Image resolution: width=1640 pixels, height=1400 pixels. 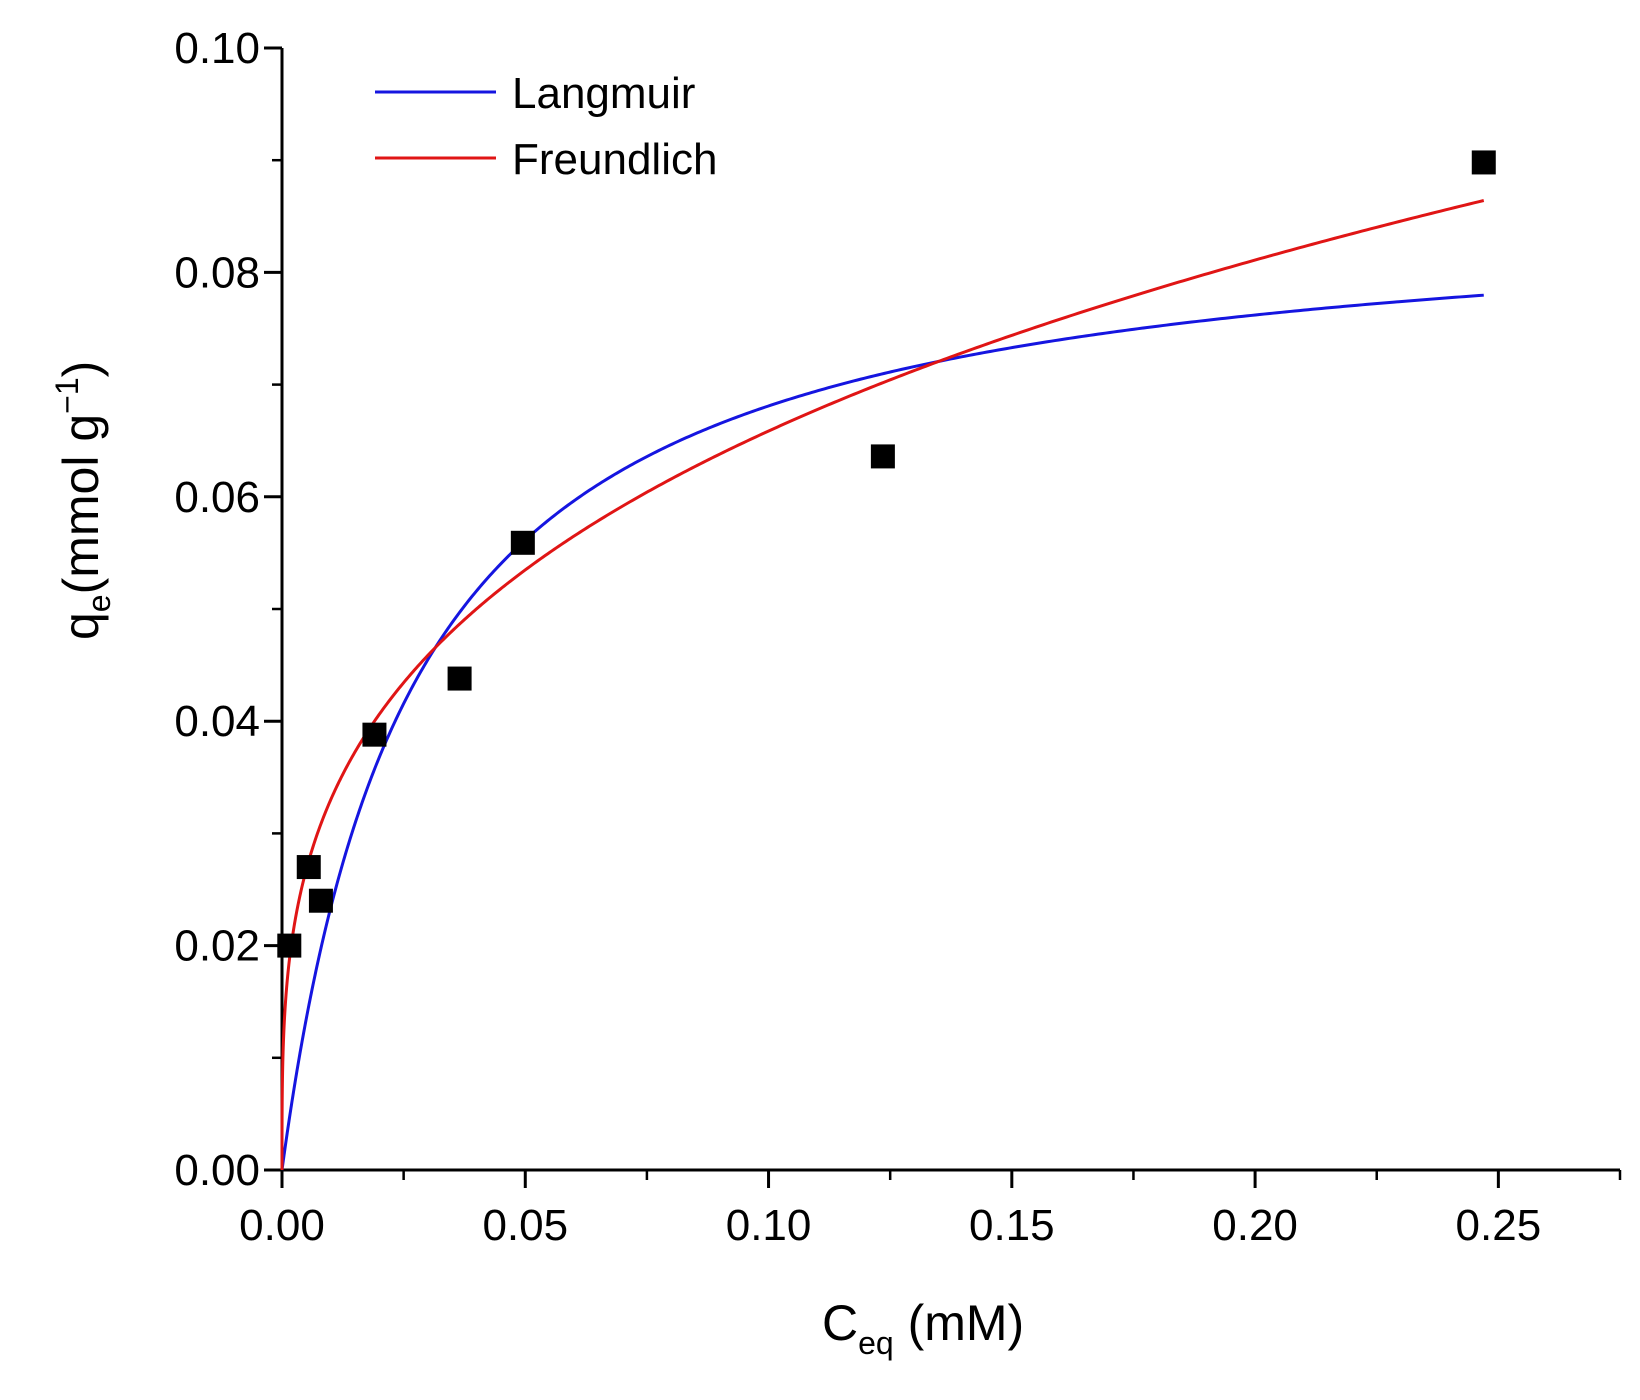 What do you see at coordinates (217, 48) in the screenshot?
I see `y-tick-label: 0.10` at bounding box center [217, 48].